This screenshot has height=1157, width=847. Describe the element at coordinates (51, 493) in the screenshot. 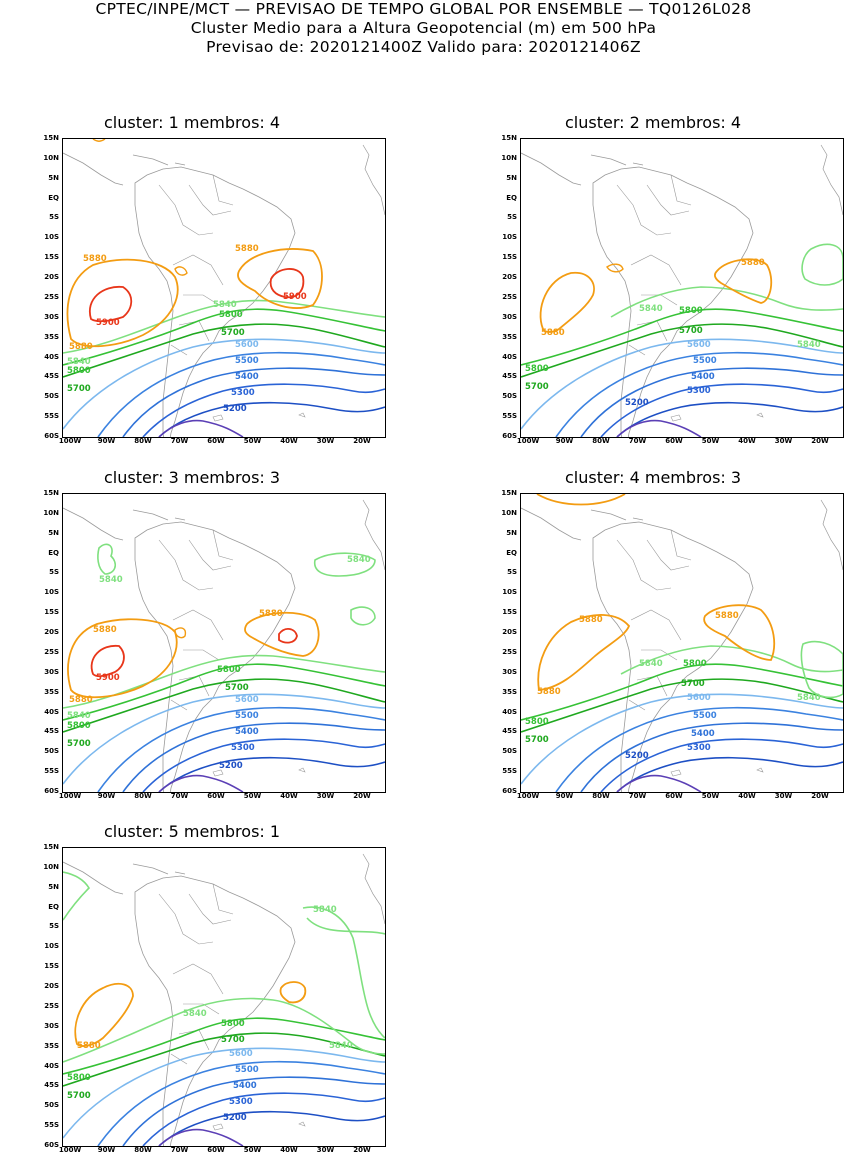

I see `panel-3-lat-label: 15N` at that location.